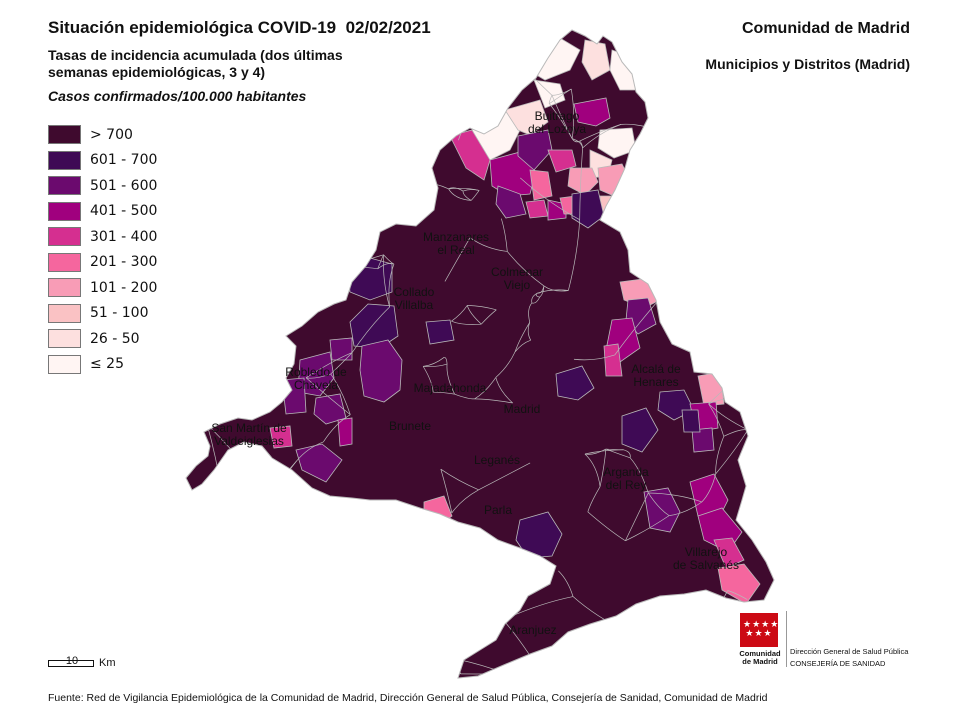 This screenshot has width=960, height=720. I want to click on legend-label: 101 - 200, so click(124, 287).